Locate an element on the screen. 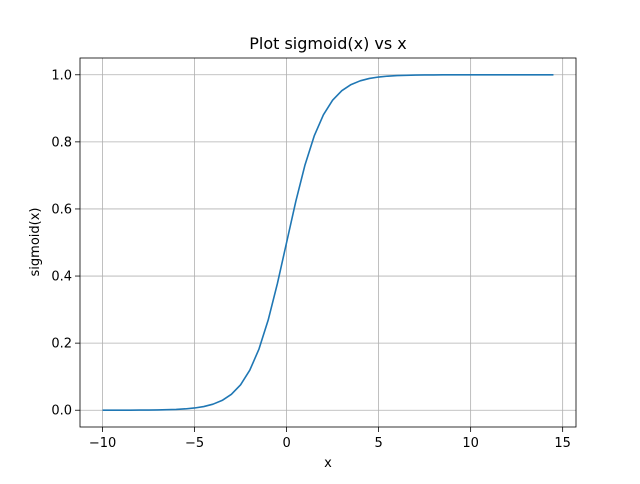  y-tick-label: 1.0 is located at coordinates (61, 75).